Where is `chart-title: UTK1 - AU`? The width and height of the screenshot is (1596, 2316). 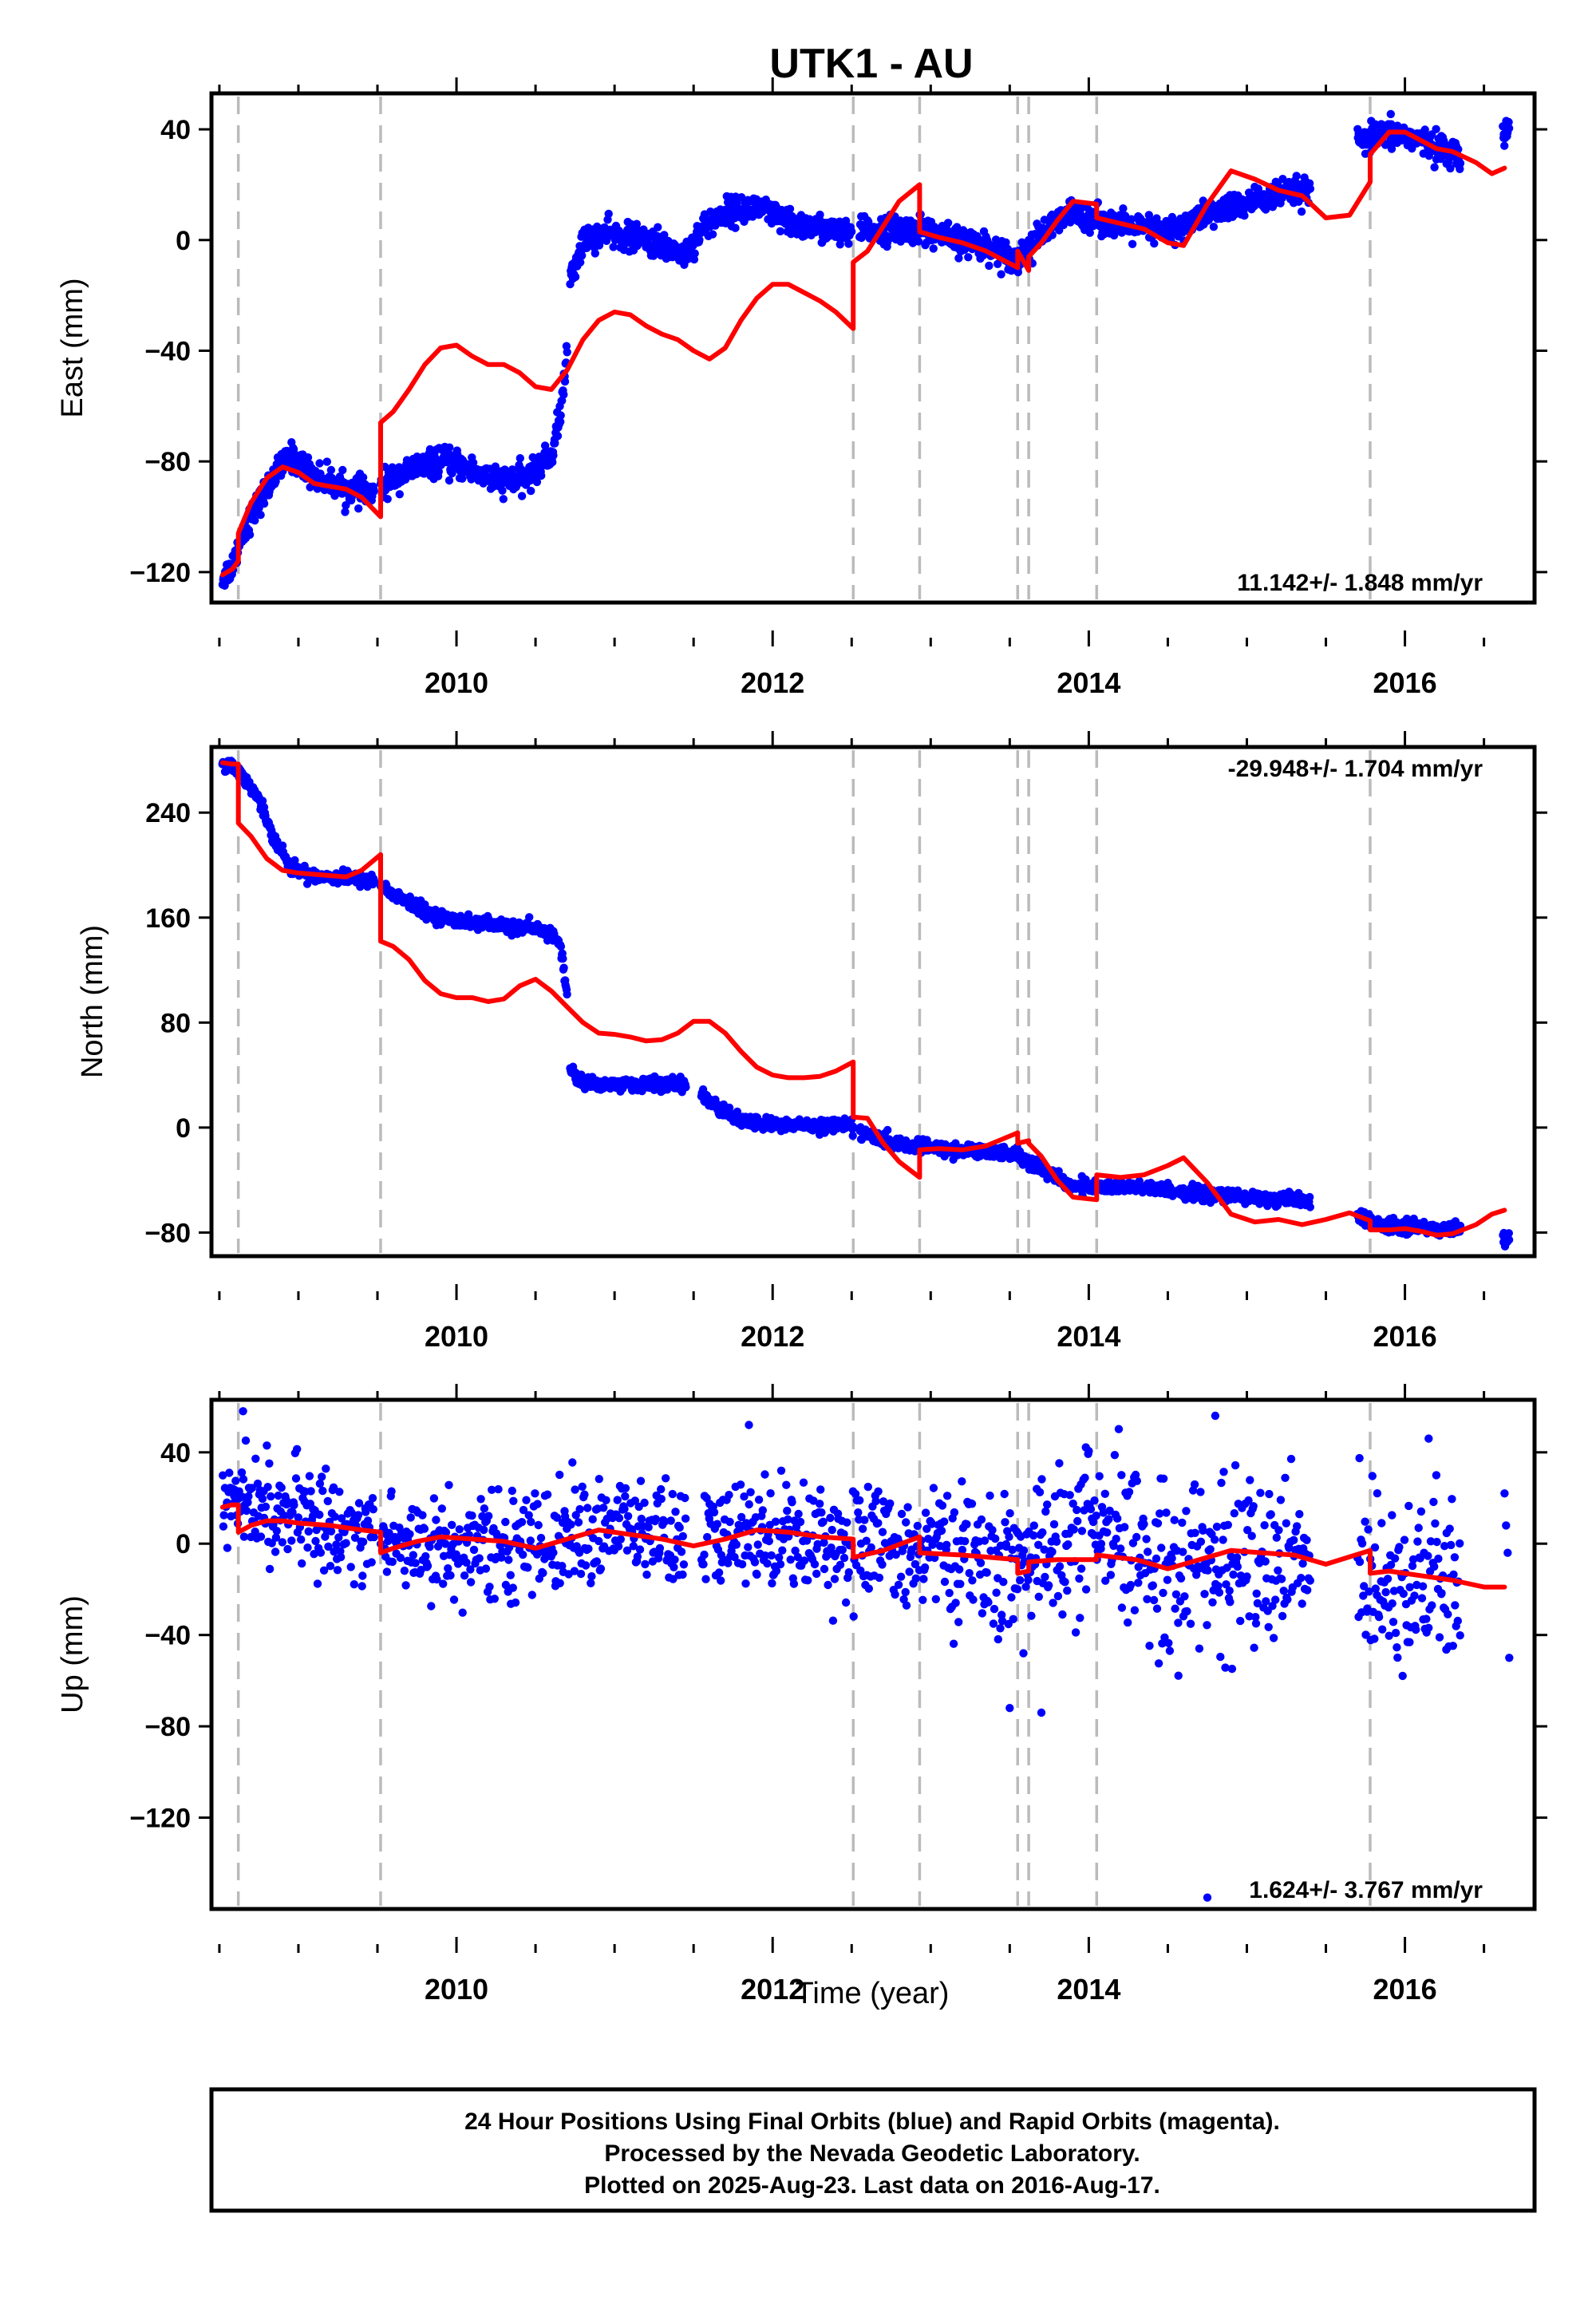 chart-title: UTK1 - AU is located at coordinates (871, 64).